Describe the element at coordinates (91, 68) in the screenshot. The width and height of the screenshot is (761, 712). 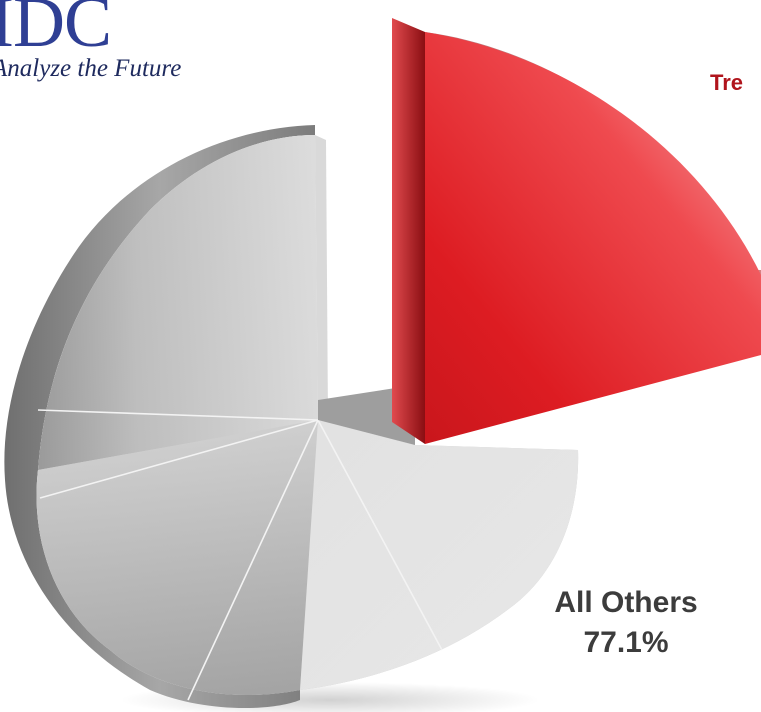
I see `logo-tagline: Analyze the Future` at that location.